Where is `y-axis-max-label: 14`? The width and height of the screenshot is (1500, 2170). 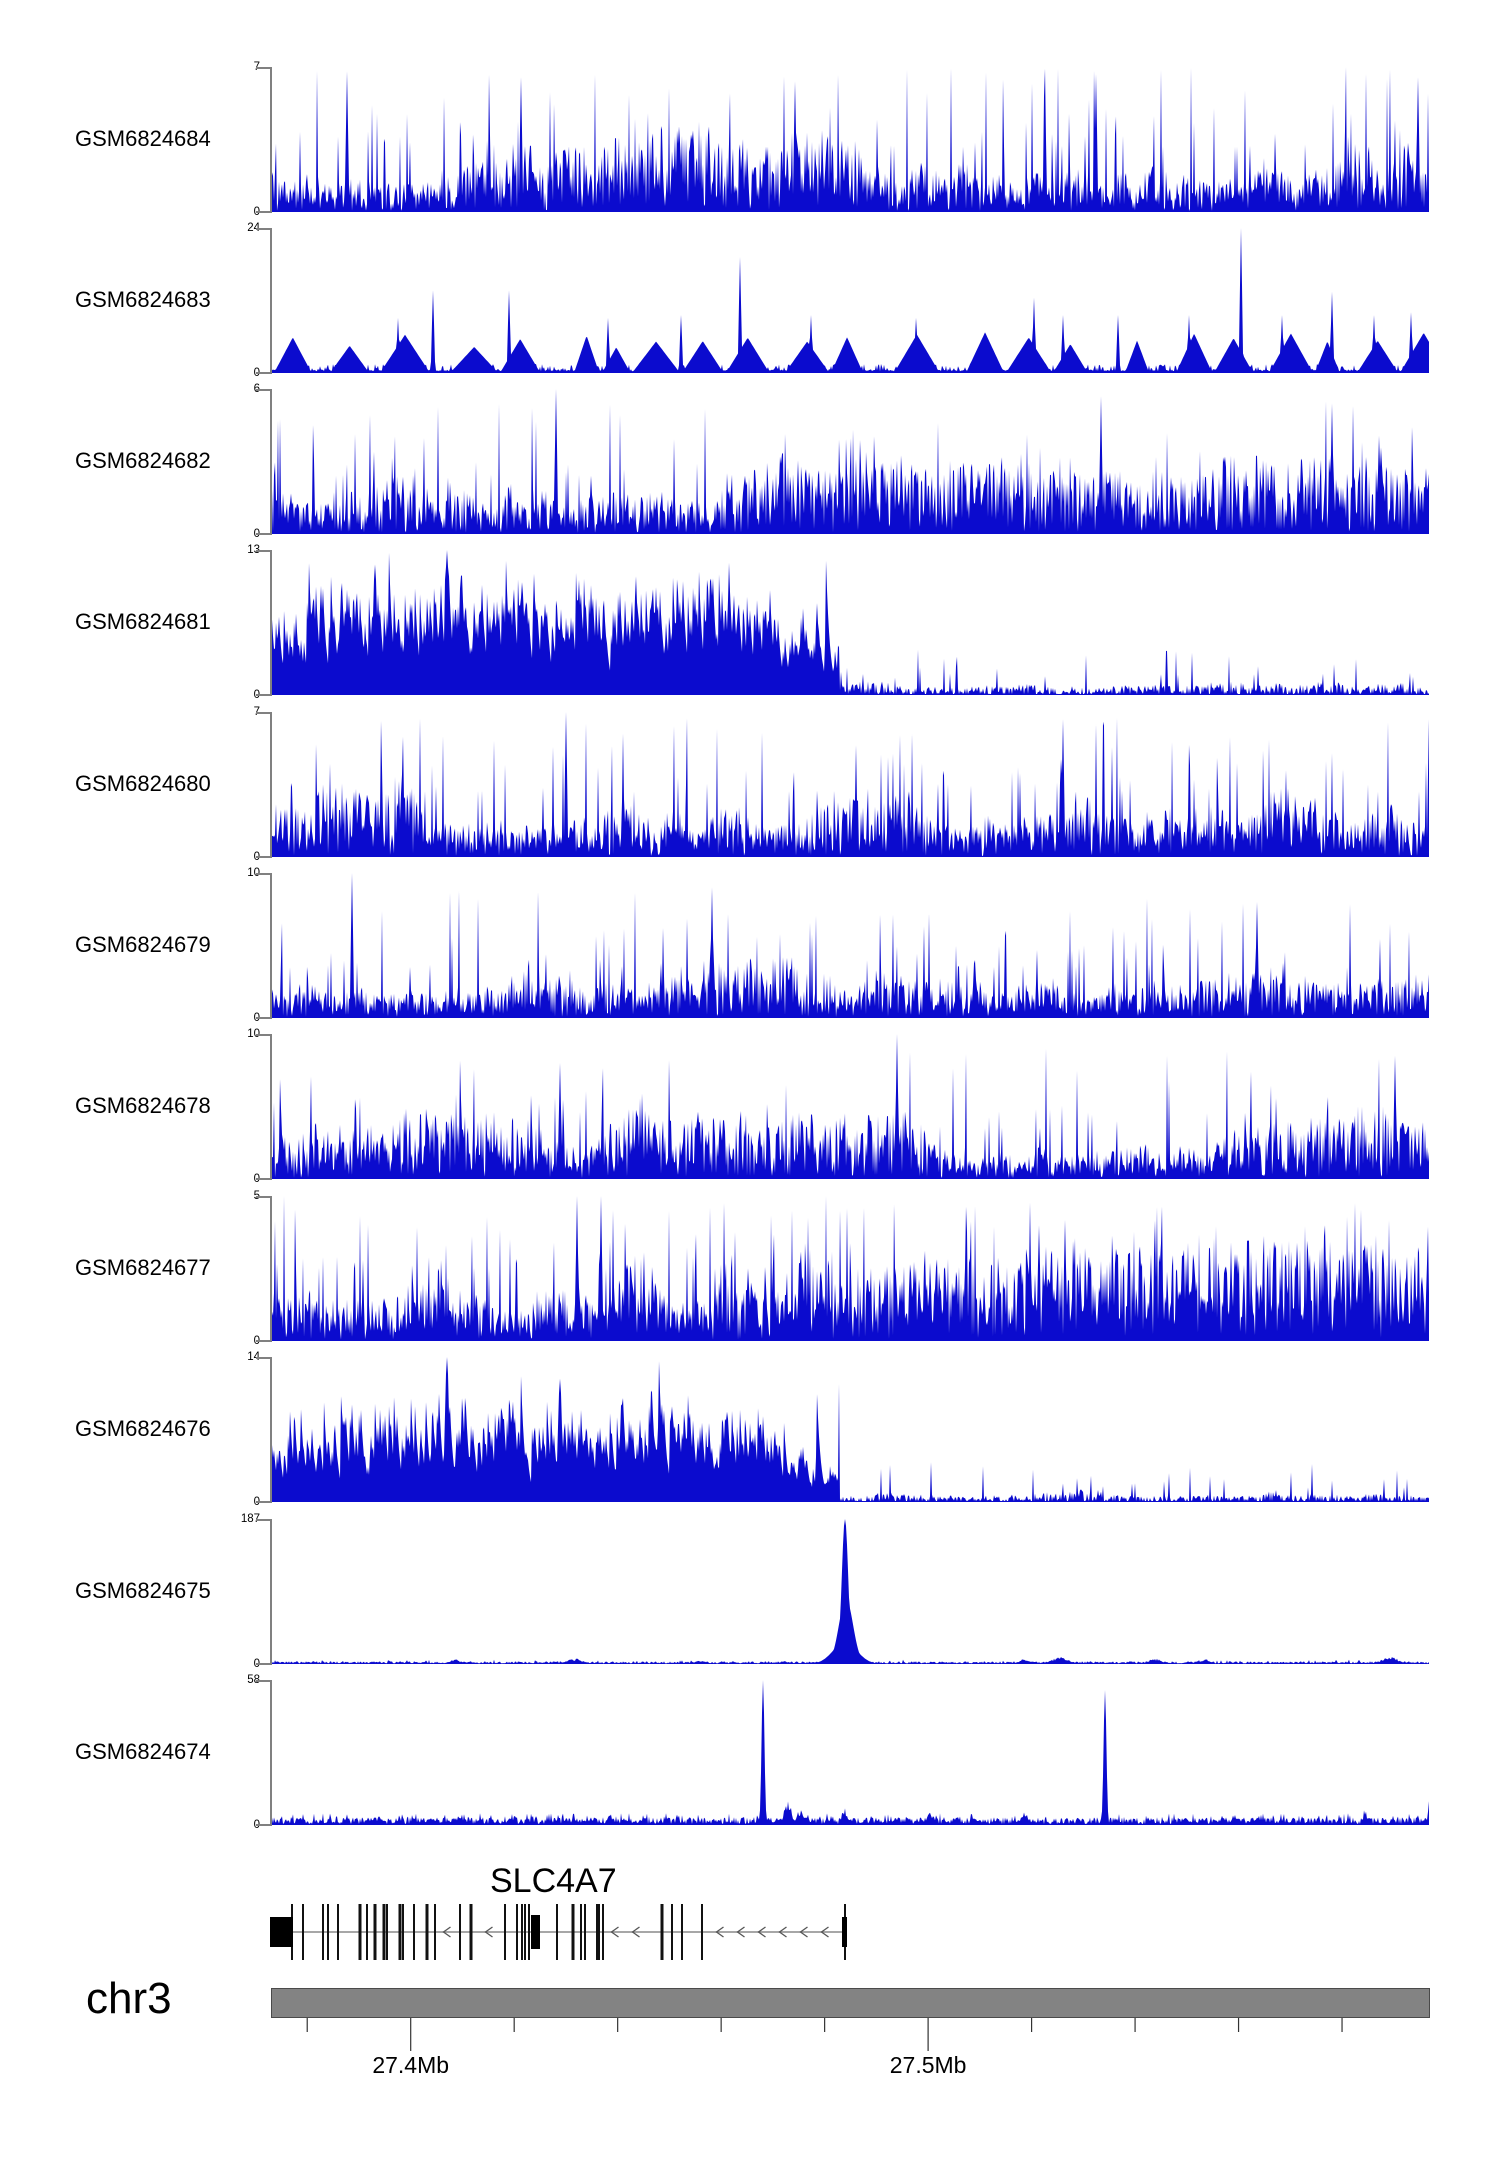
y-axis-max-label: 14 is located at coordinates (253, 1357).